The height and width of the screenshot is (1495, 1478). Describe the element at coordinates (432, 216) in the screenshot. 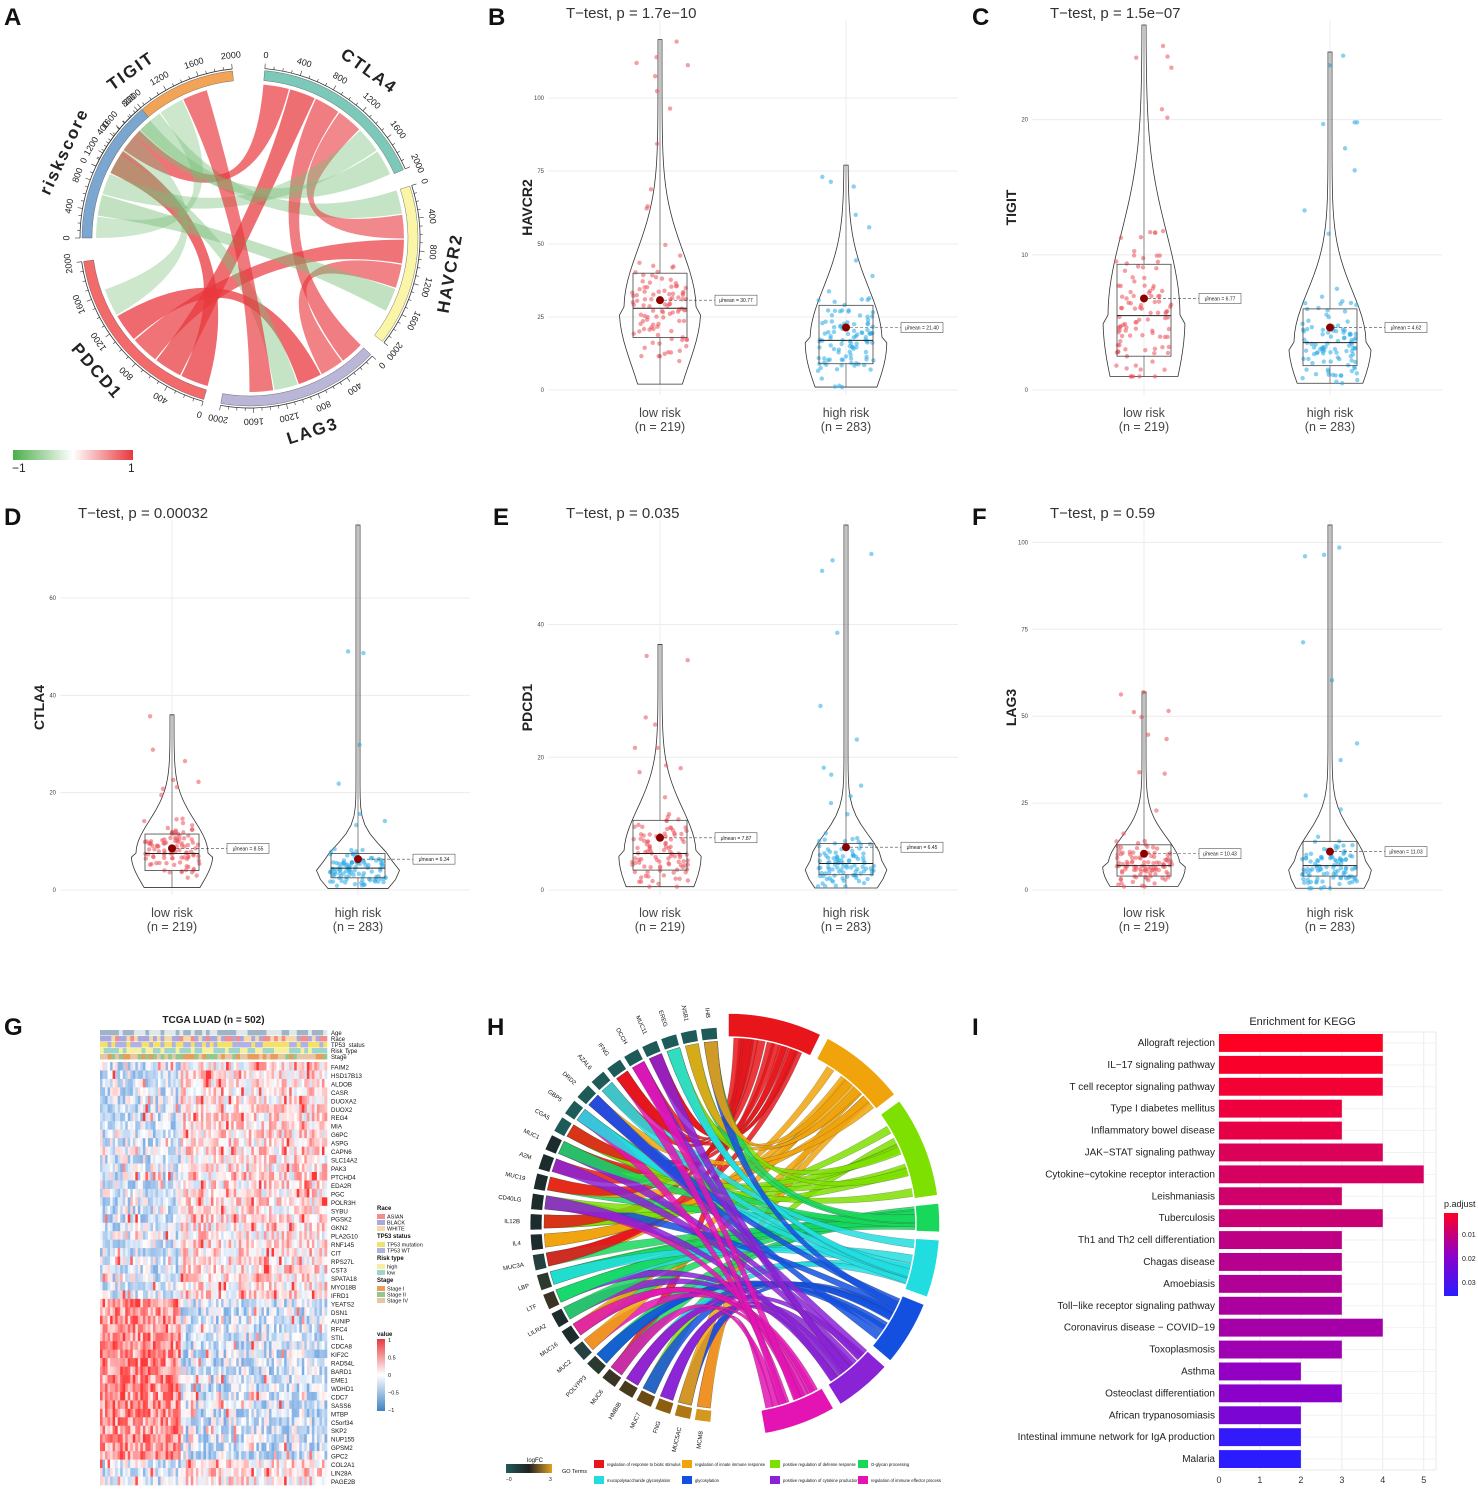

I see `sector-tick-label: 400` at that location.